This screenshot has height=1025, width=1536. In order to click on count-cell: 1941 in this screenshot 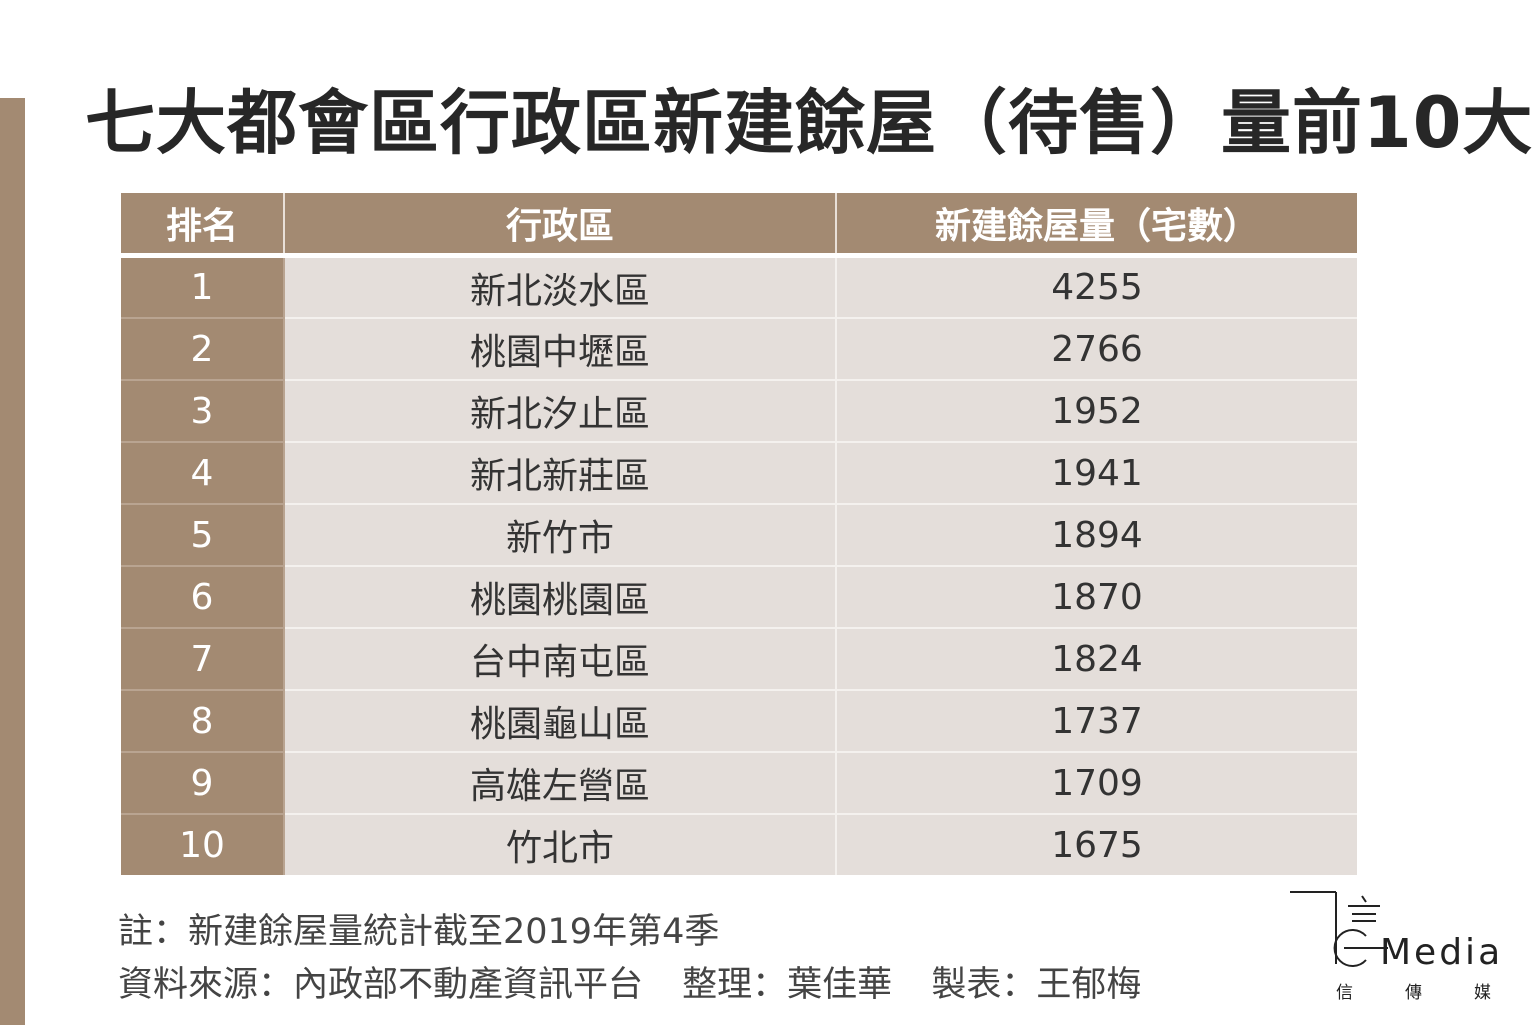, I will do `click(1096, 472)`.